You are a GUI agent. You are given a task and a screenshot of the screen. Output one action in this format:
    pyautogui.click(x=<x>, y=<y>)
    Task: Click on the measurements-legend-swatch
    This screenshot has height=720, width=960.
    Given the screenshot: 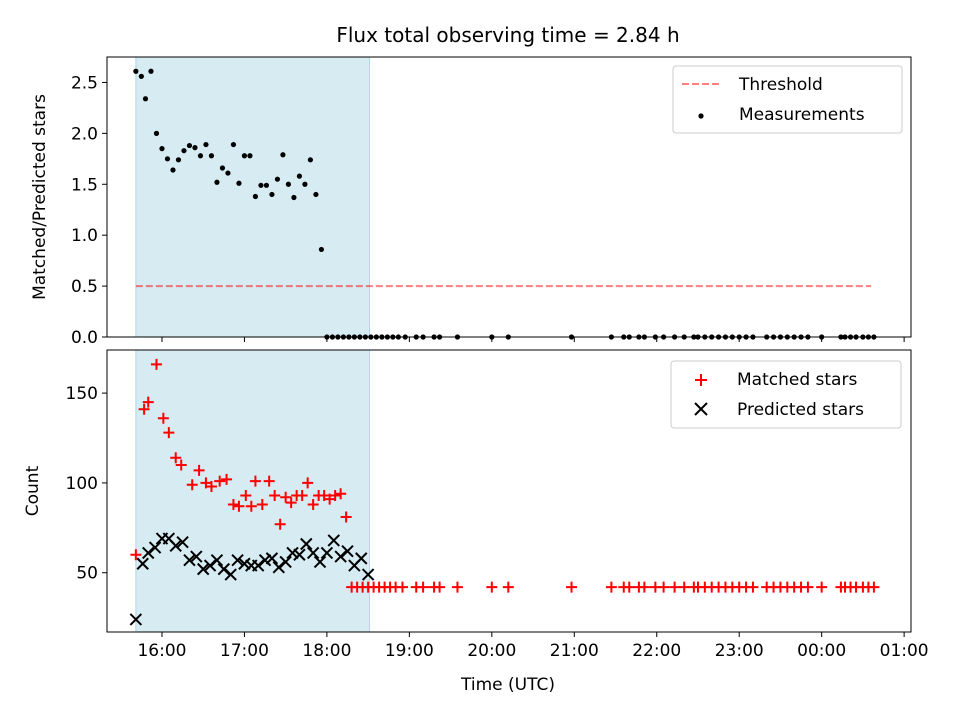 What is the action you would take?
    pyautogui.click(x=701, y=116)
    